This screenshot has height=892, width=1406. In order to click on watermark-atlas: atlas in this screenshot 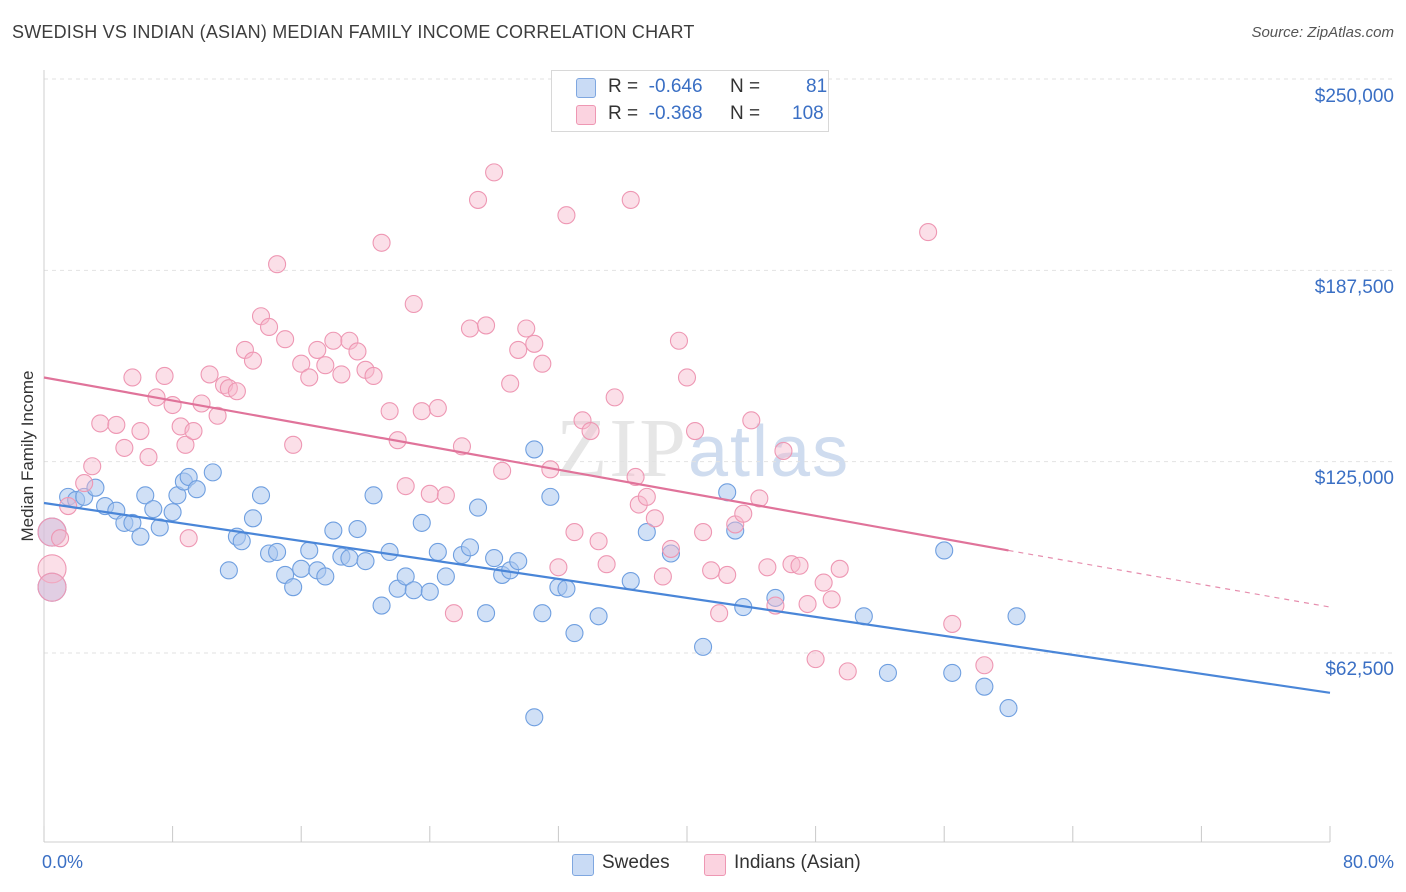, I will do `click(769, 452)`.